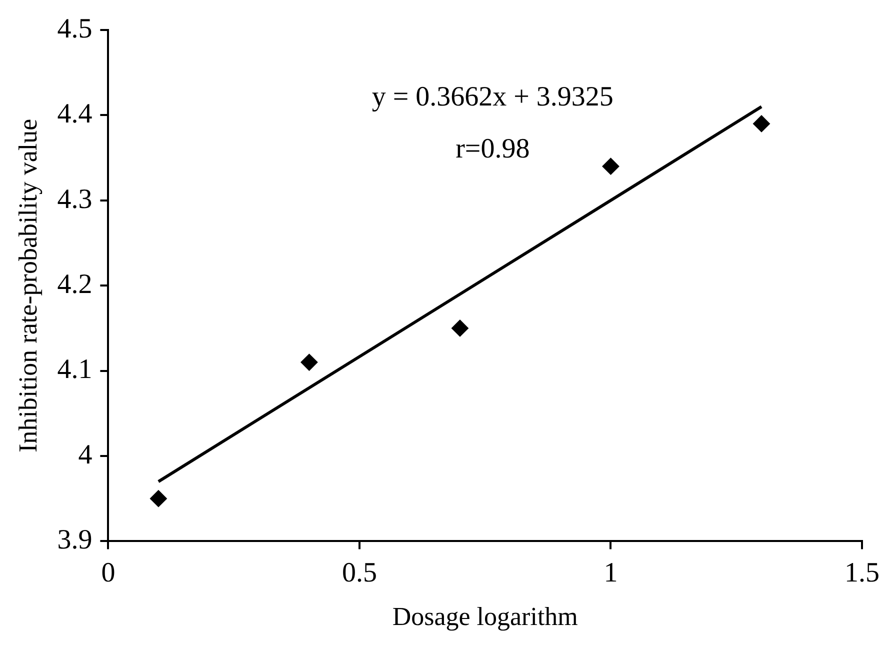 The height and width of the screenshot is (648, 892). Describe the element at coordinates (74, 114) in the screenshot. I see `y-tick-label: 4.4` at that location.